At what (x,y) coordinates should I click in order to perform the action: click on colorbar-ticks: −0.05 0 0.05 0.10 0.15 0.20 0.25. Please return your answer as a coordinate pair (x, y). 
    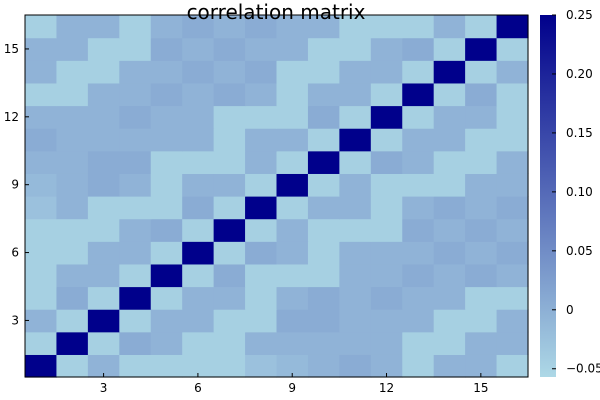
    Looking at the image, I should click on (576, 192).